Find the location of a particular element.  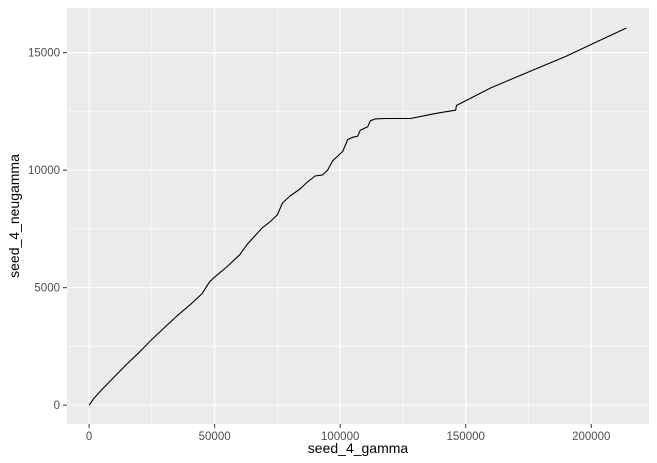

x-axis: 0 50000 100000 150000 200000 is located at coordinates (348, 433).